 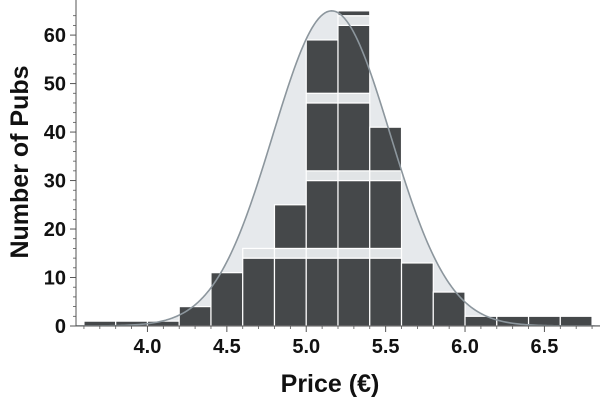 I want to click on x-tick-label: 5.5, so click(x=386, y=347).